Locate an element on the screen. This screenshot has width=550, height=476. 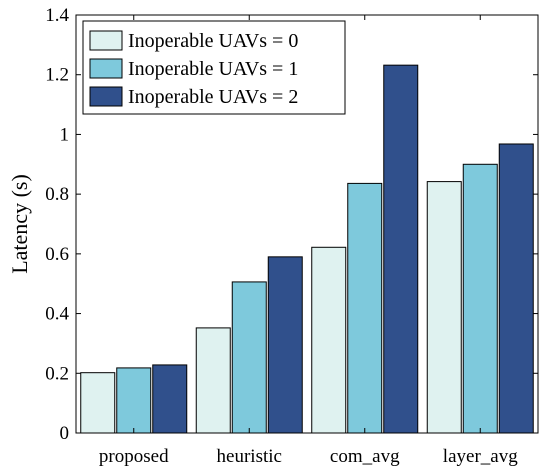
y-axis-title: Latency (s) is located at coordinates (19, 224).